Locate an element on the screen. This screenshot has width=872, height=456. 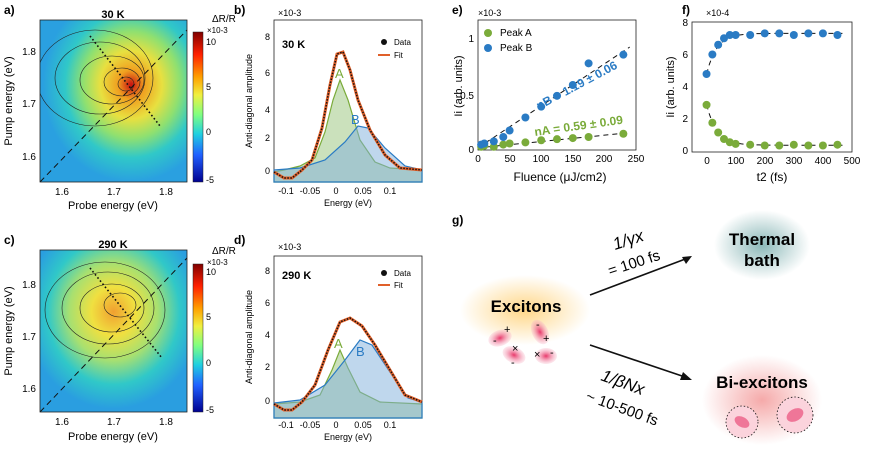
d-xtick-4: 0.05 is located at coordinates (363, 425).